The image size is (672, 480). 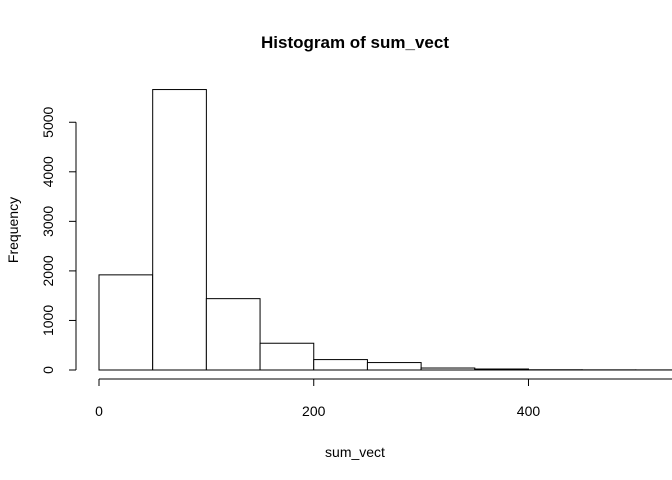 What do you see at coordinates (355, 452) in the screenshot?
I see `x-axis-label: sum_vect` at bounding box center [355, 452].